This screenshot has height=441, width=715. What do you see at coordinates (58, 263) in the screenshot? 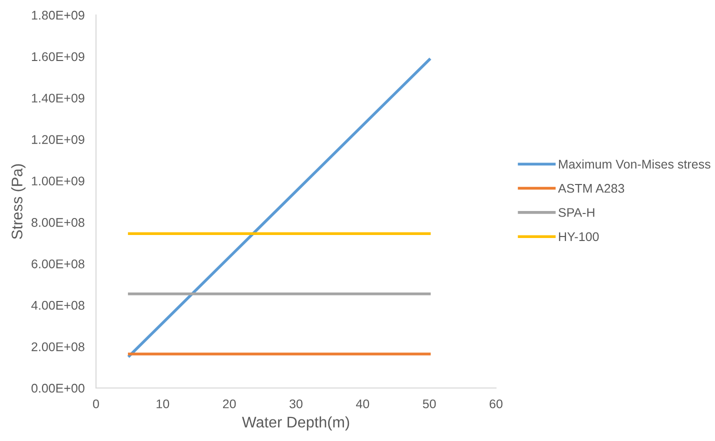
I see `y-tick-label: 6.00E+08` at bounding box center [58, 263].